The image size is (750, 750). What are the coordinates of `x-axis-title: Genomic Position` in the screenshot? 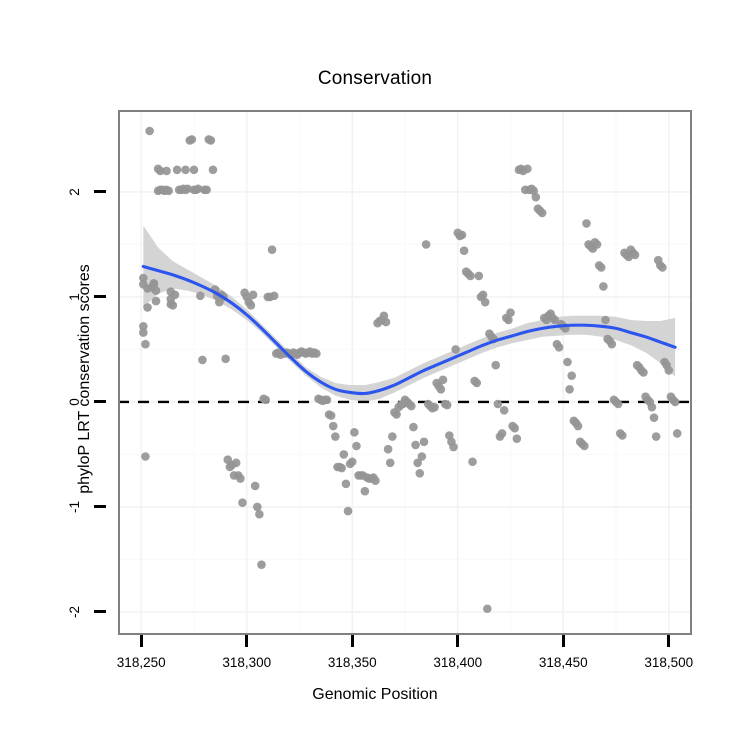 It's located at (375, 694).